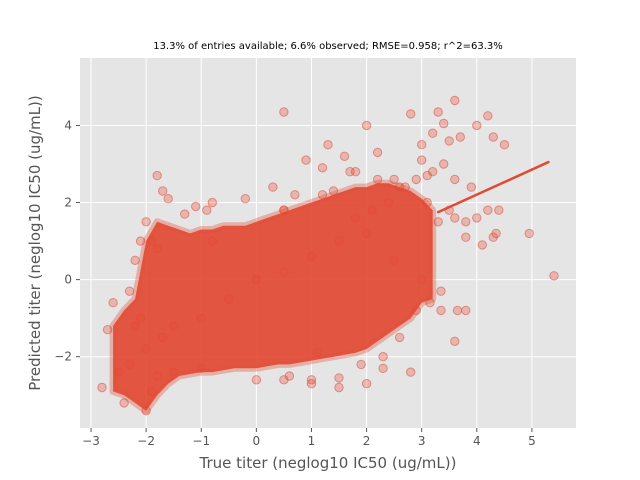 The width and height of the screenshot is (640, 480). I want to click on y-axis-label: Predicted titer (neglog10 IC50 (ug/mL)), so click(35, 242).